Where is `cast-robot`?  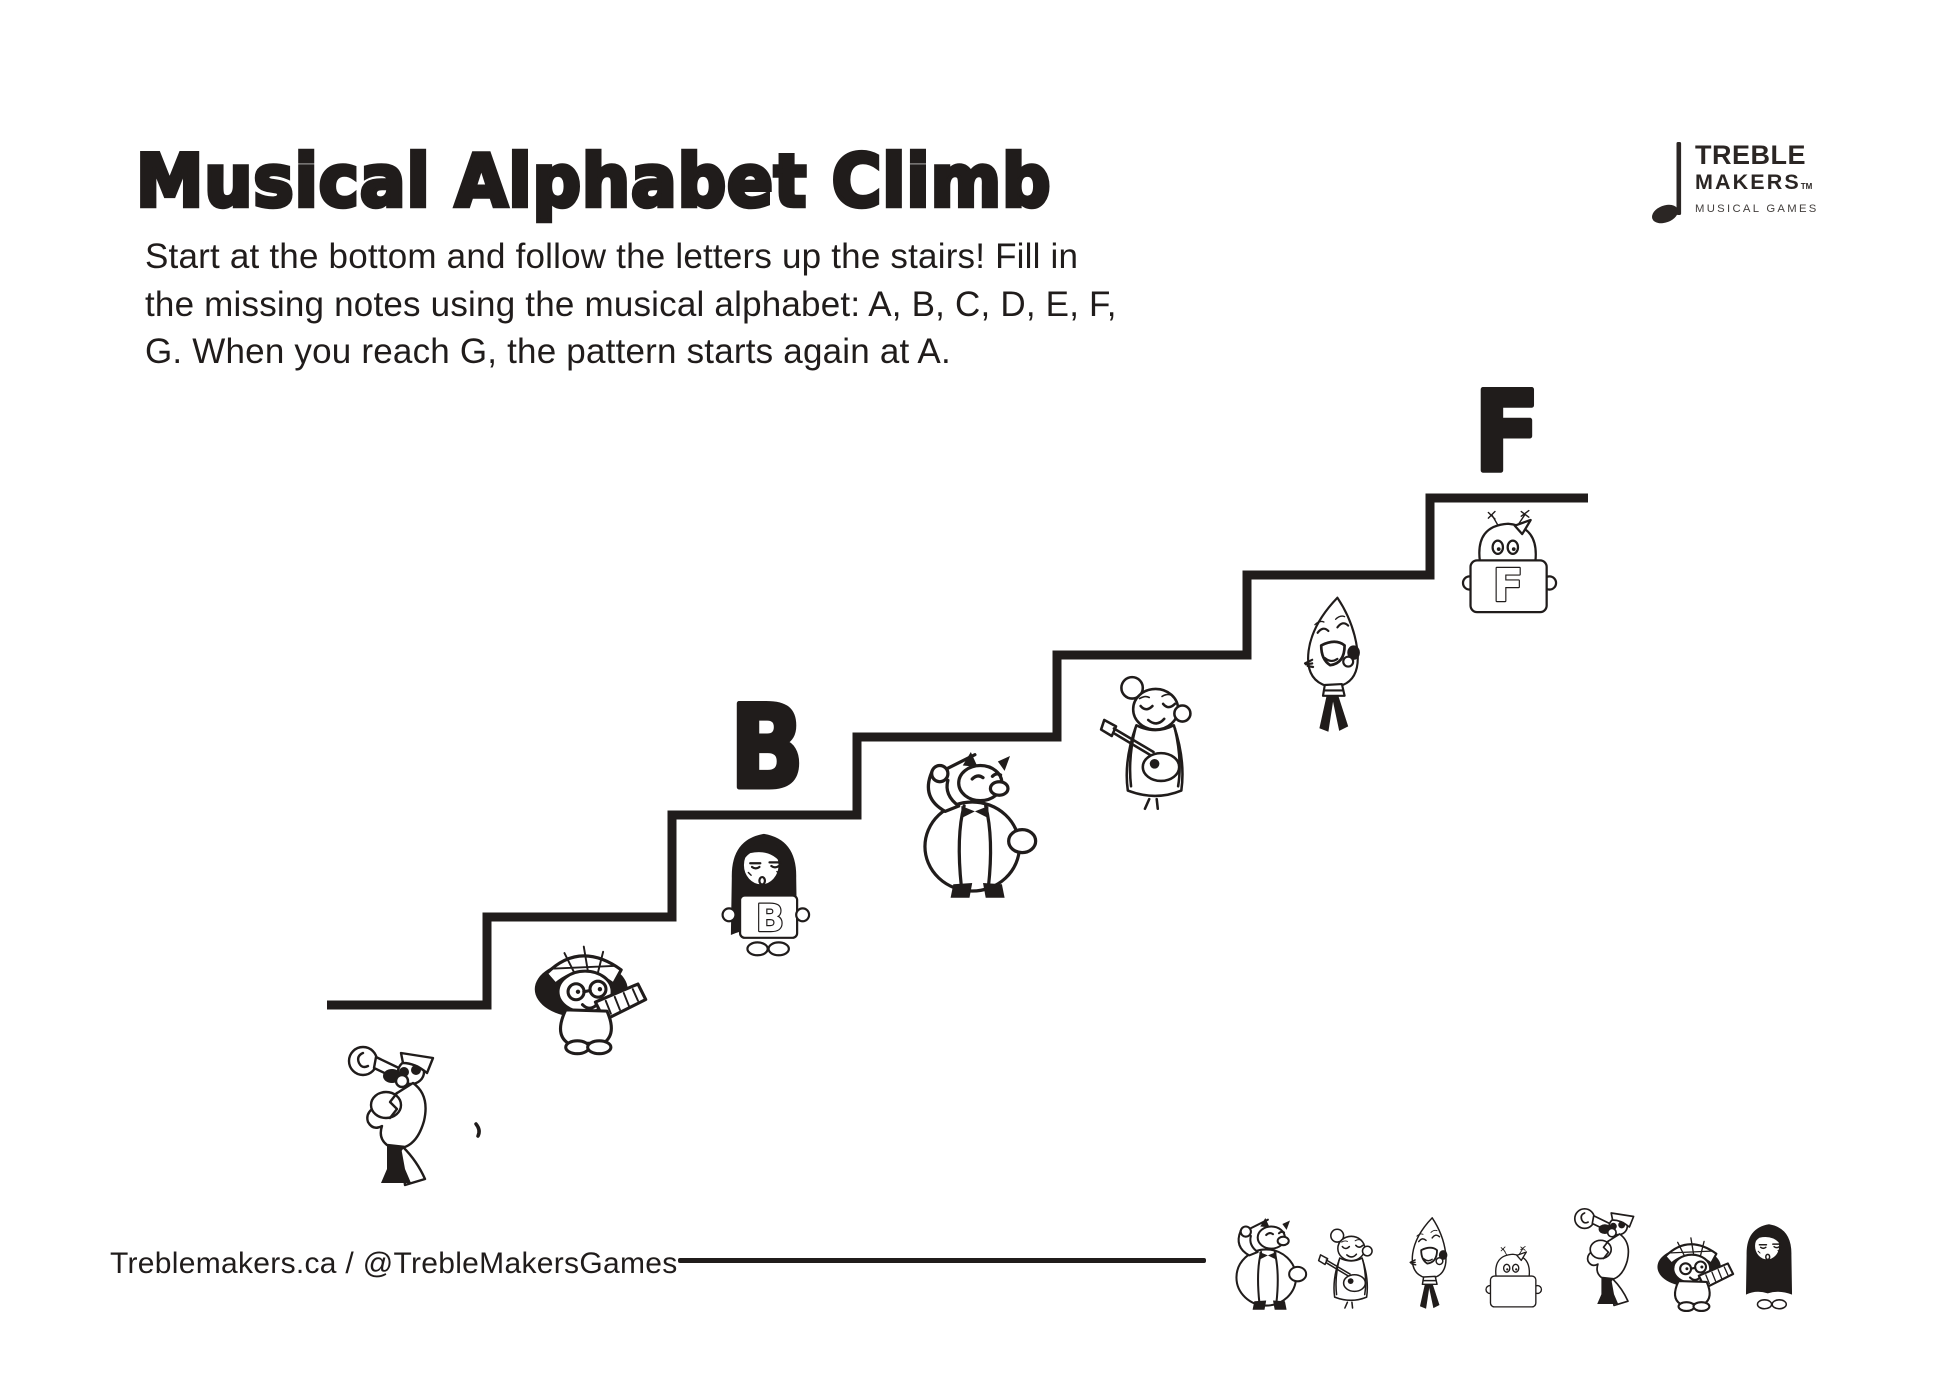
cast-robot is located at coordinates (1514, 1276).